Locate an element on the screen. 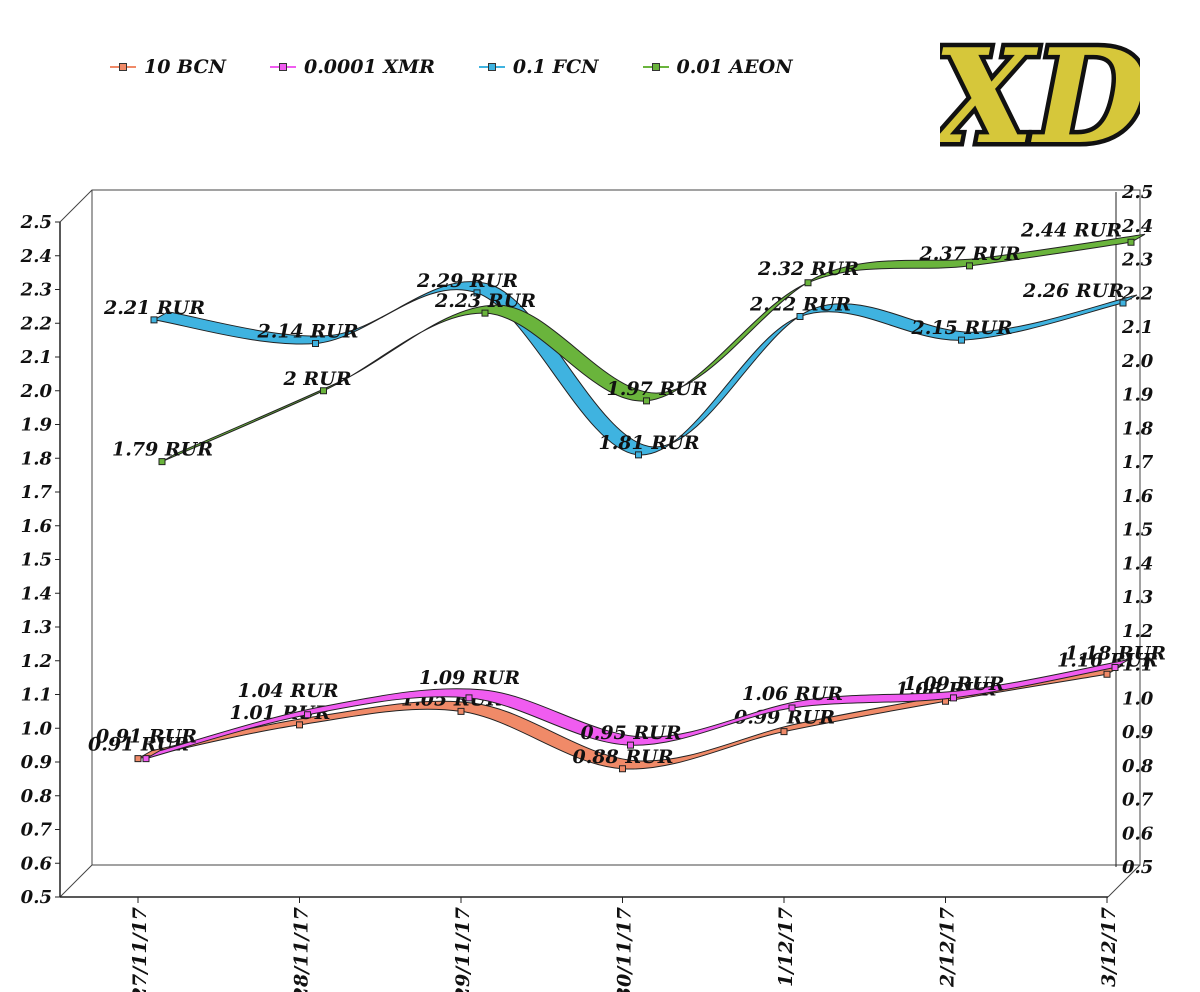 Image resolution: width=1200 pixels, height=992 pixels. series-ribbon is located at coordinates (645, 368).